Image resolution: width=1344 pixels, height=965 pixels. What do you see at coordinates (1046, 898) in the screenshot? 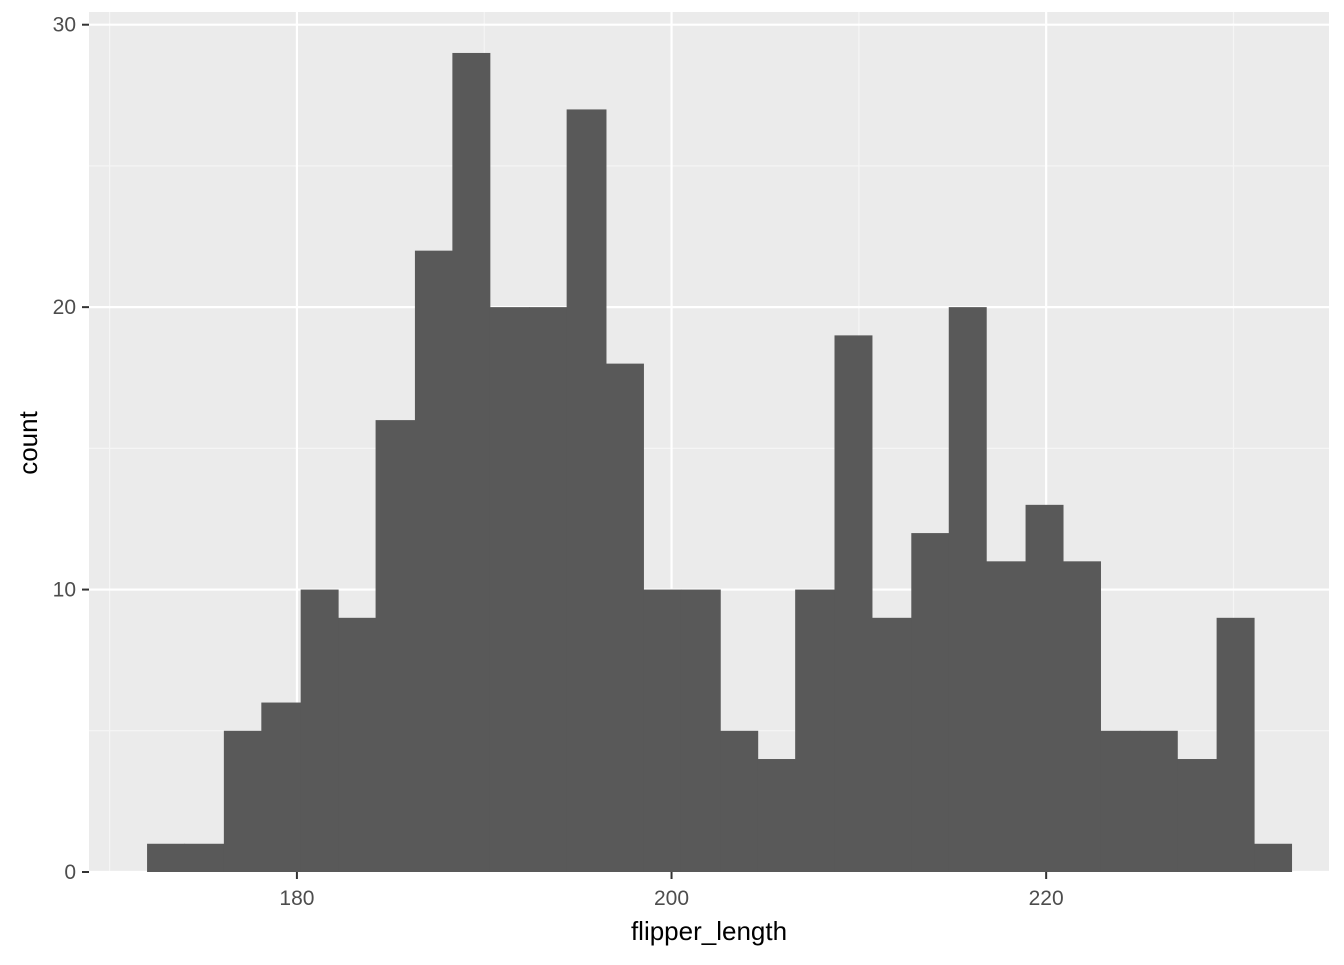
I see `x-tick-label: 220` at bounding box center [1046, 898].